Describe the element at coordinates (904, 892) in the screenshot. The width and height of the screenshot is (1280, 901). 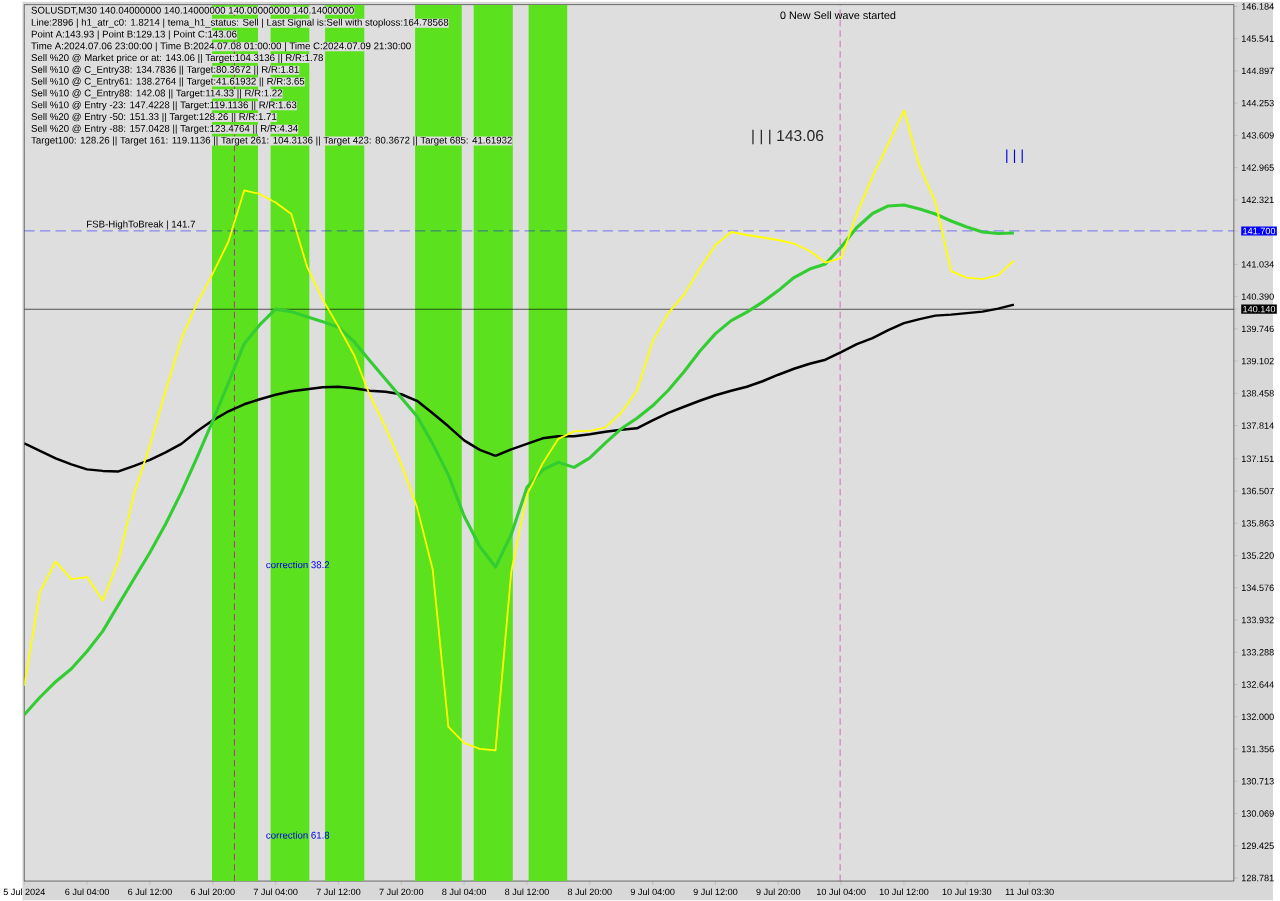
I see `x-tick-label: 10 Jul 12:00` at that location.